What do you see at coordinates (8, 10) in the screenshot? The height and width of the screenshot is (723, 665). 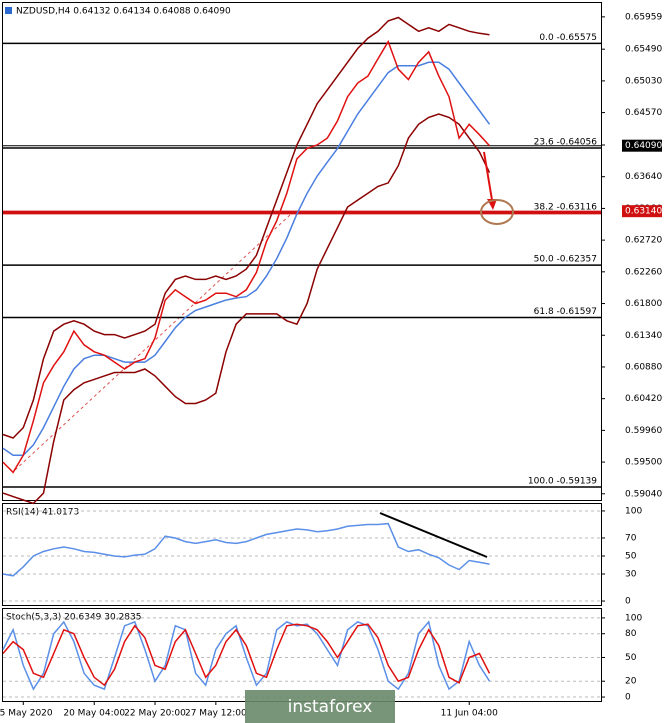 I see `symbol-icon` at bounding box center [8, 10].